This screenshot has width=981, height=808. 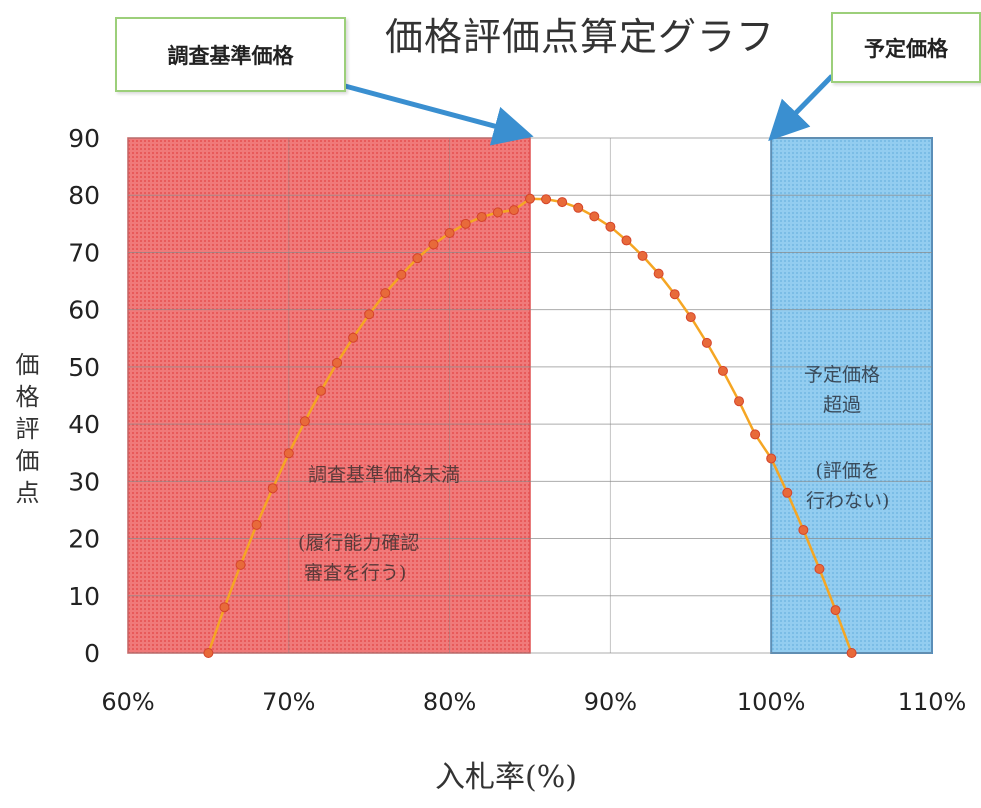 I want to click on x-tick-label: 100%, so click(x=771, y=702).